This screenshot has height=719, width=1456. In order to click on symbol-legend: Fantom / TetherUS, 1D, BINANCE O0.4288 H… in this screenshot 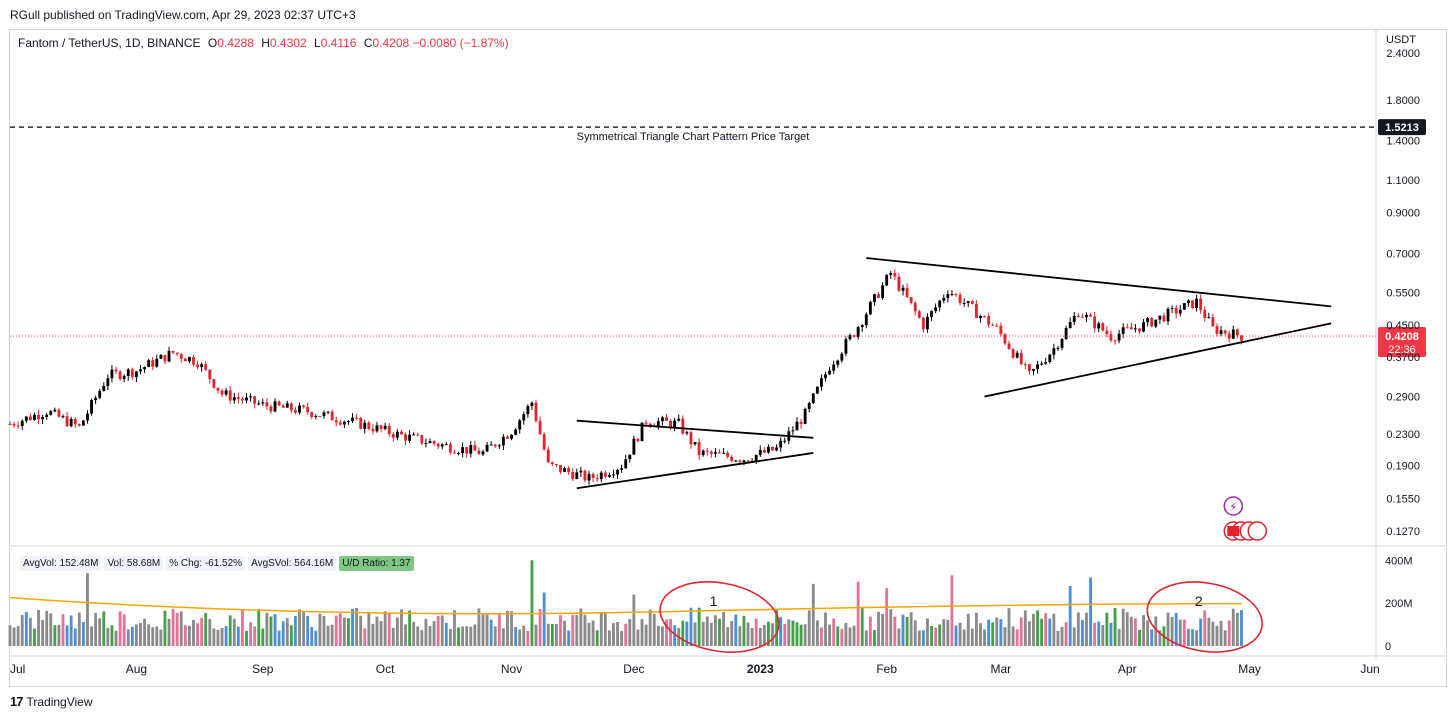, I will do `click(263, 43)`.